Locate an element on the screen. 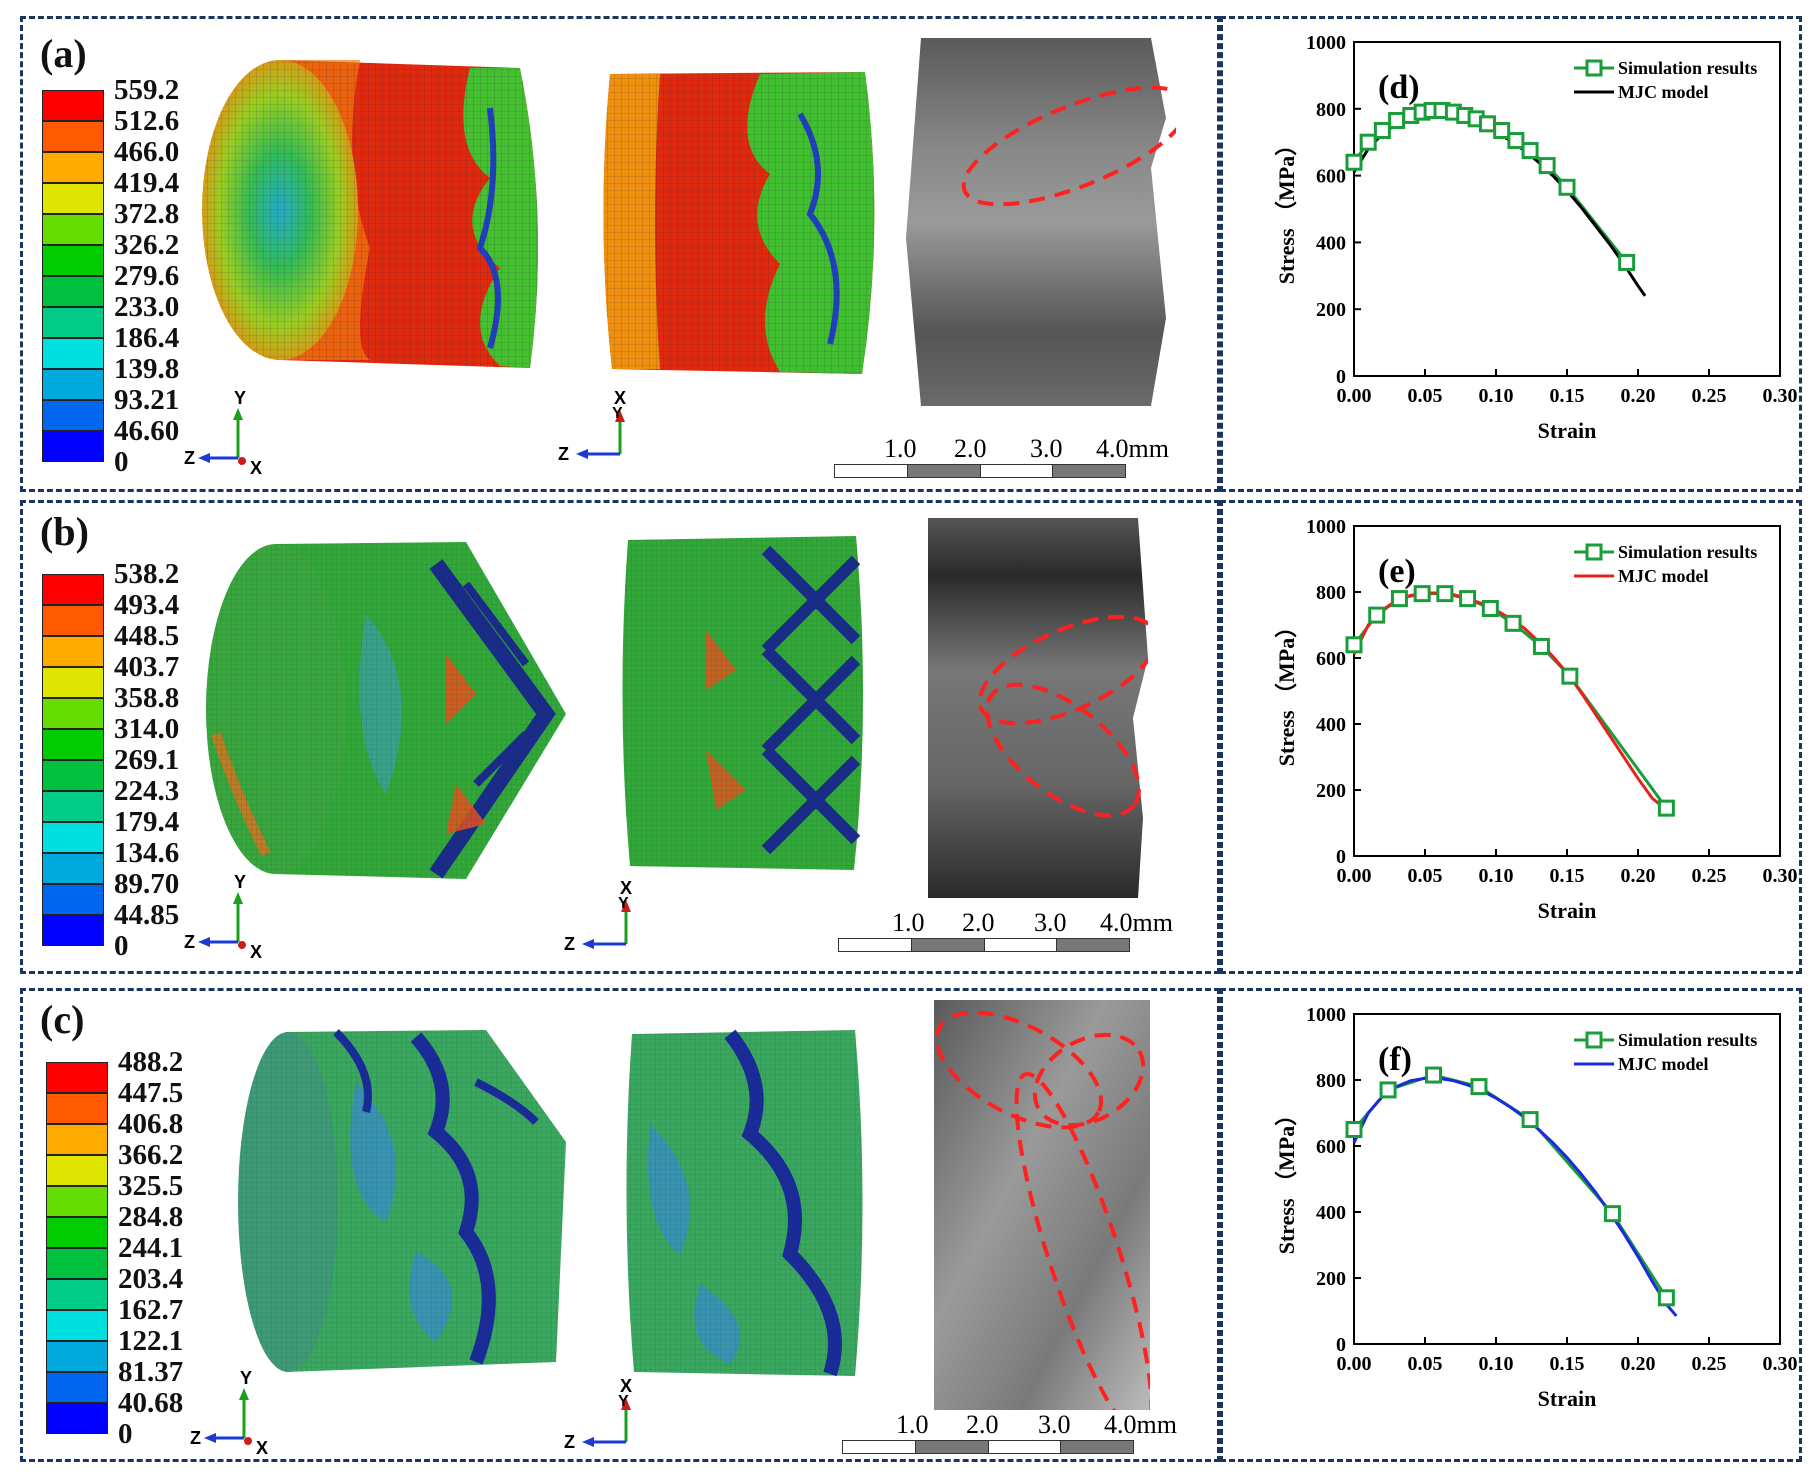 This screenshot has height=1482, width=1818. plot-frame is located at coordinates (1567, 691).